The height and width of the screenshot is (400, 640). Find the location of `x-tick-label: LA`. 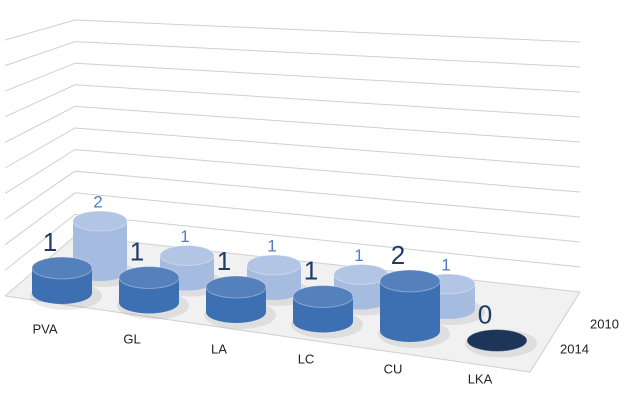

x-tick-label: LA is located at coordinates (219, 348).